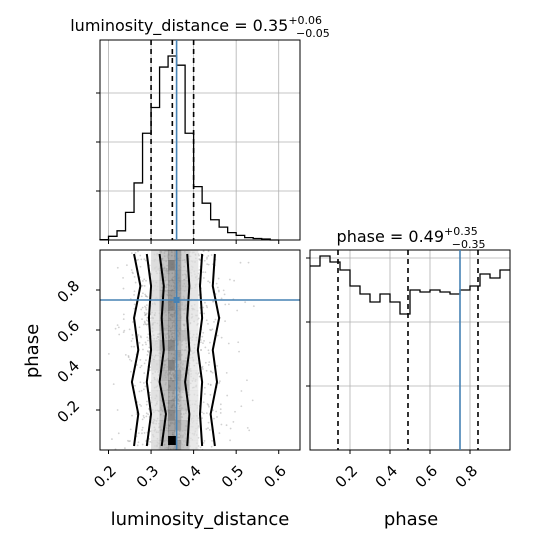 The image size is (550, 550). Describe the element at coordinates (408, 351) in the screenshot. I see `phase-histogram-panel` at that location.